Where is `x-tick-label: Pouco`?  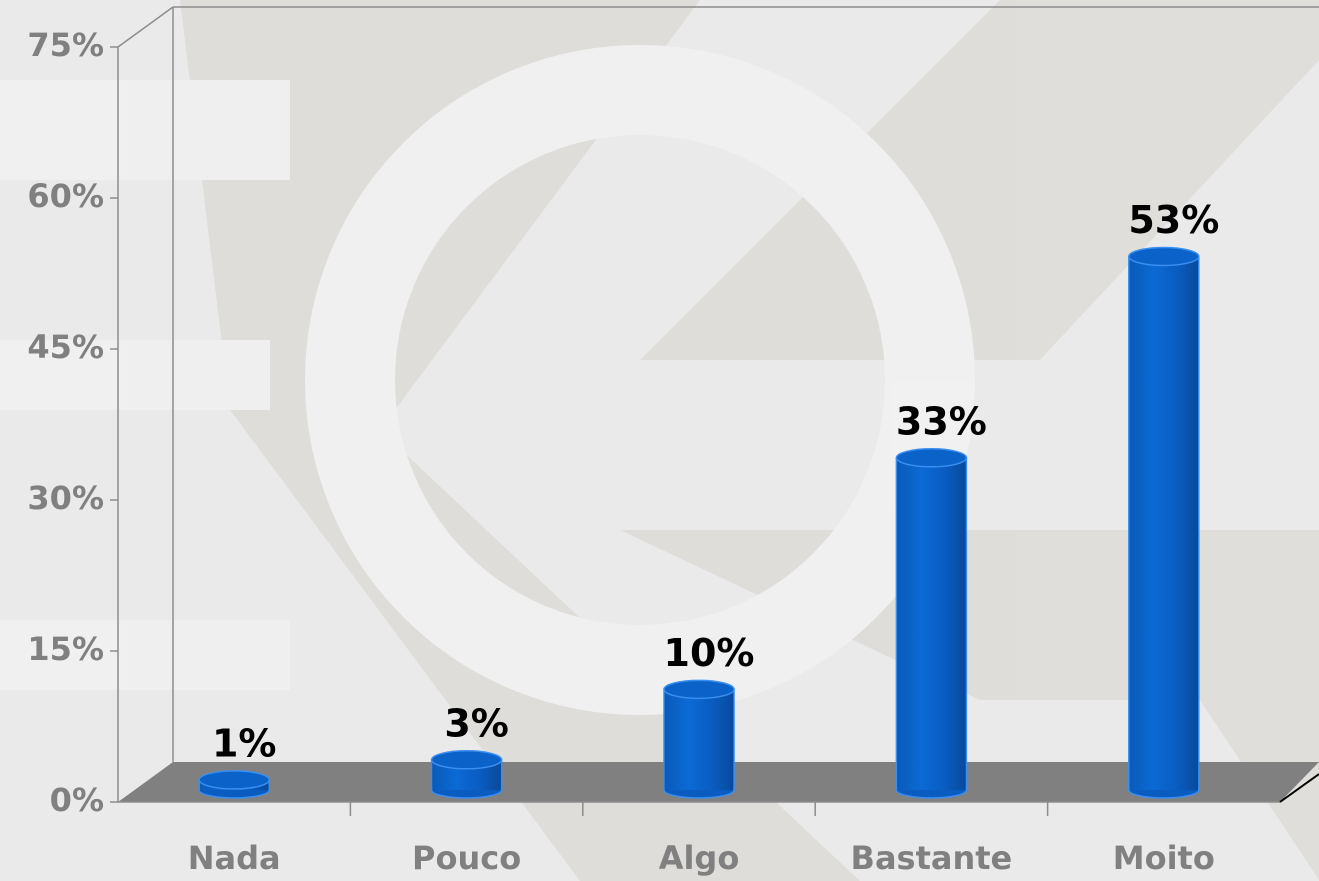 x-tick-label: Pouco is located at coordinates (466, 858).